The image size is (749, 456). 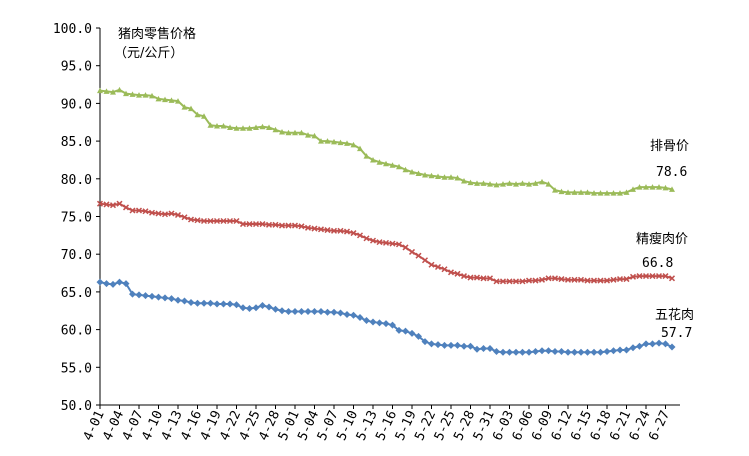 What do you see at coordinates (662, 239) in the screenshot?
I see `series-label: 精瘦肉价` at bounding box center [662, 239].